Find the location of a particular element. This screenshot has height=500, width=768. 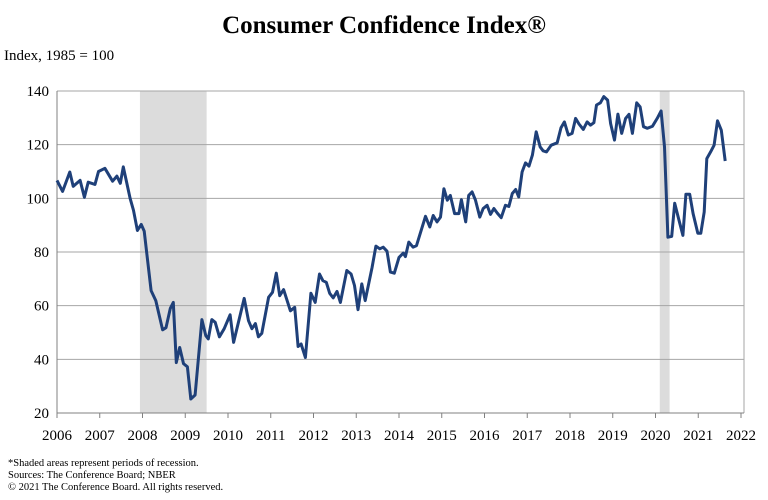

y-tick-label: 140 is located at coordinates (38, 92).